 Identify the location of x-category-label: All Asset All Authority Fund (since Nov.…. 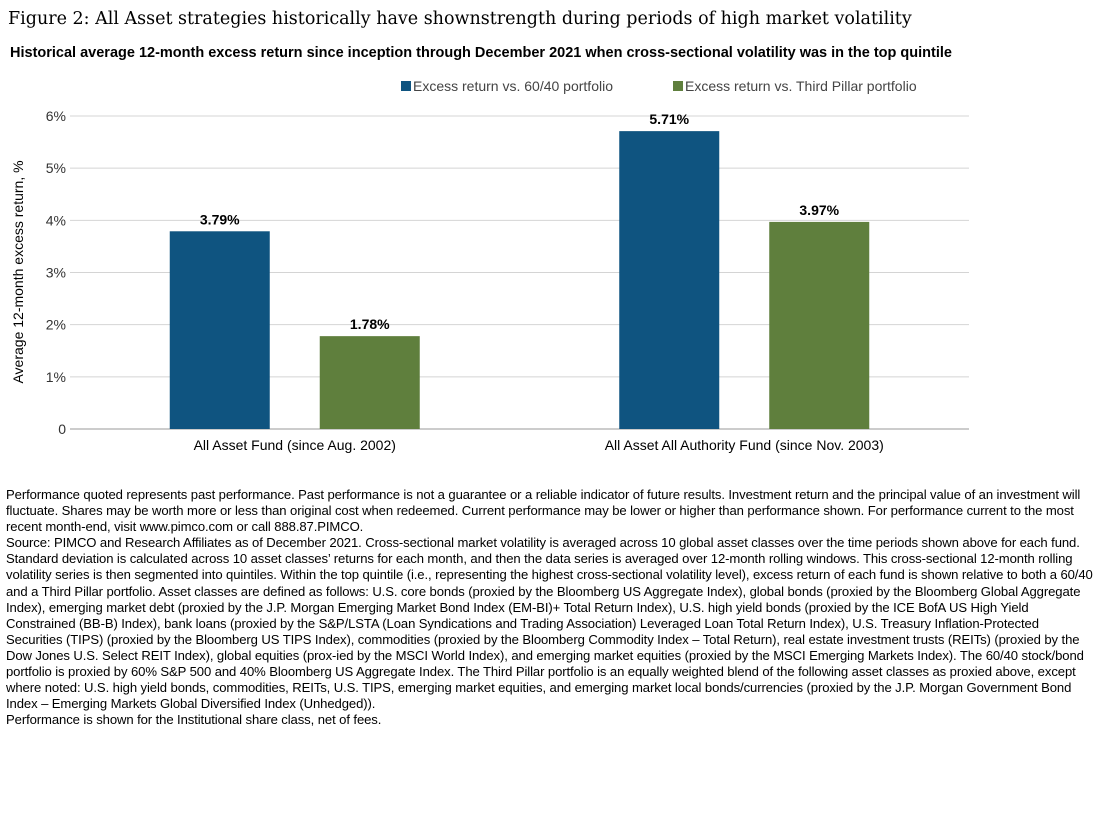
(744, 445).